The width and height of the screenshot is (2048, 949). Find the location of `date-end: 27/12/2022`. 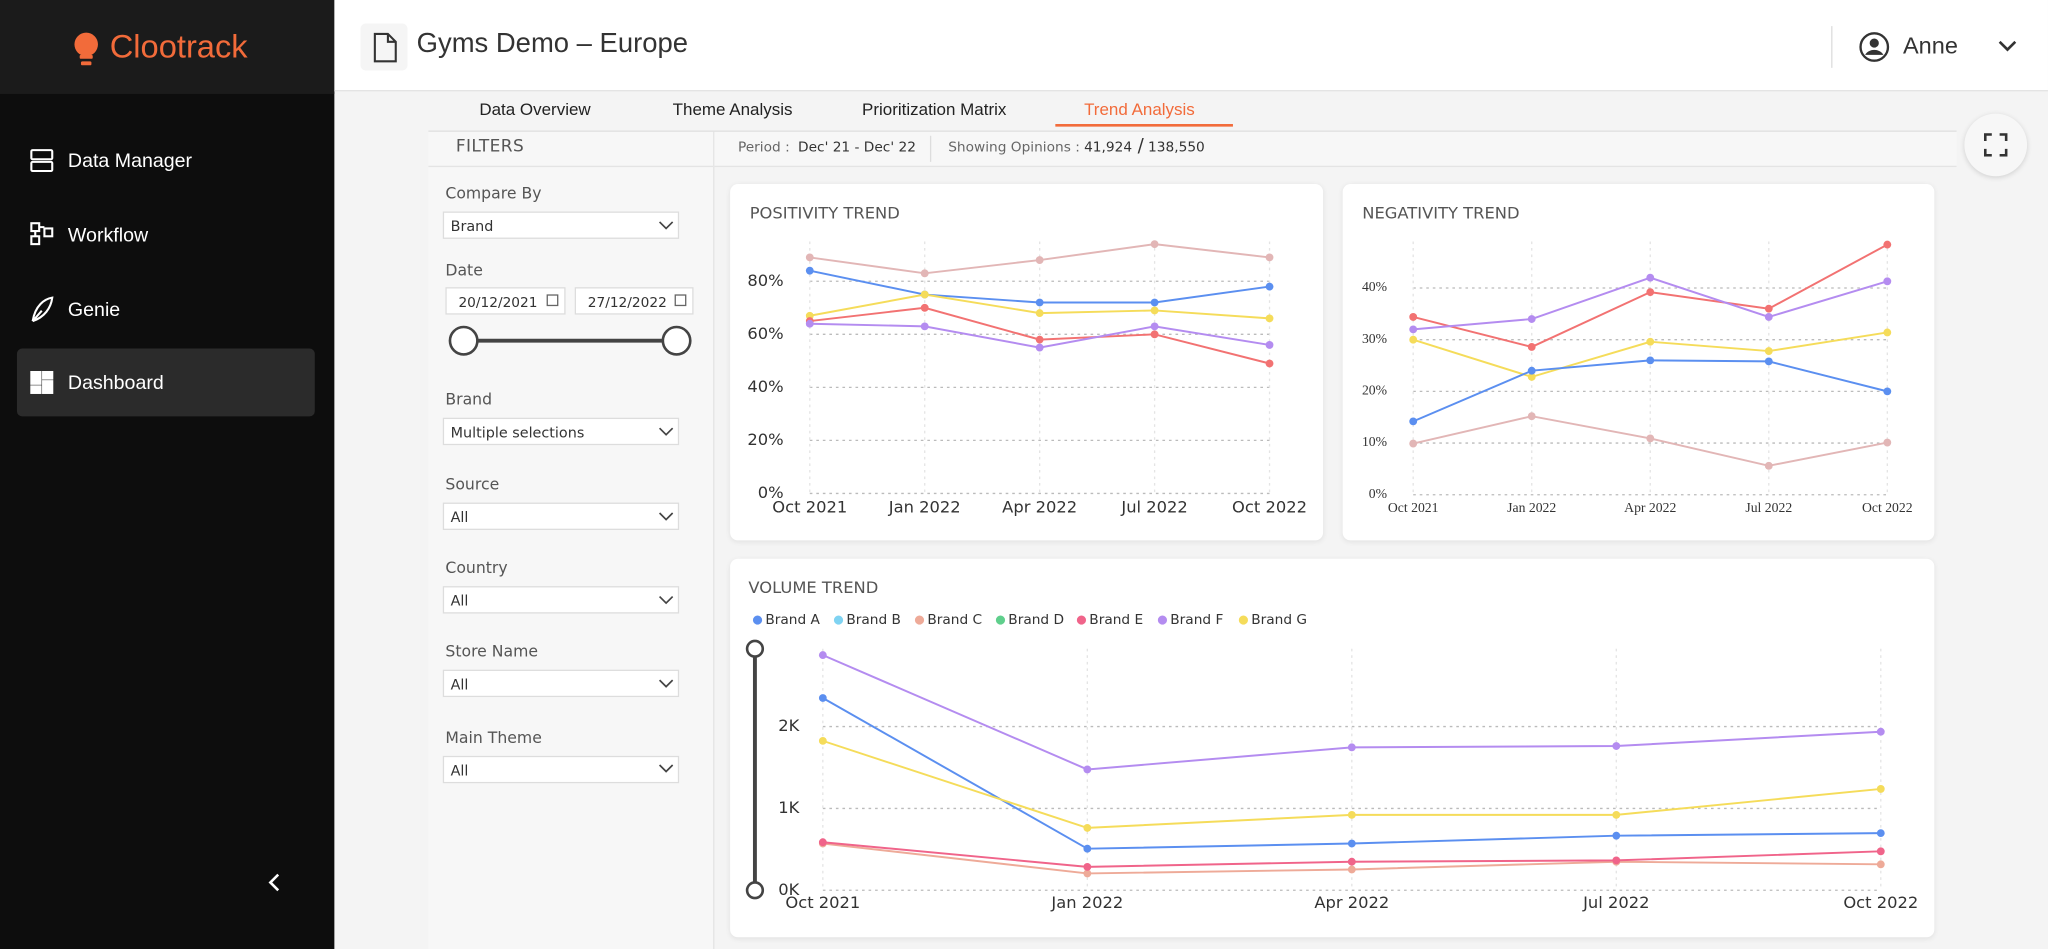

date-end: 27/12/2022 is located at coordinates (634, 301).